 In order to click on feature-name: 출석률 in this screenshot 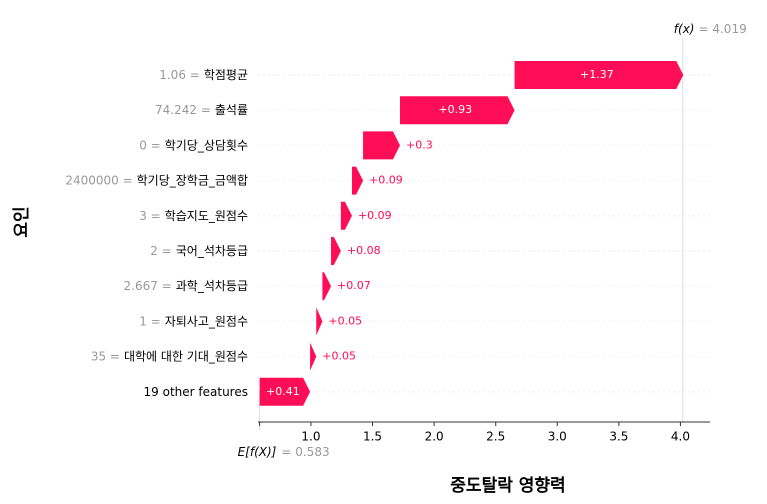, I will do `click(231, 110)`.